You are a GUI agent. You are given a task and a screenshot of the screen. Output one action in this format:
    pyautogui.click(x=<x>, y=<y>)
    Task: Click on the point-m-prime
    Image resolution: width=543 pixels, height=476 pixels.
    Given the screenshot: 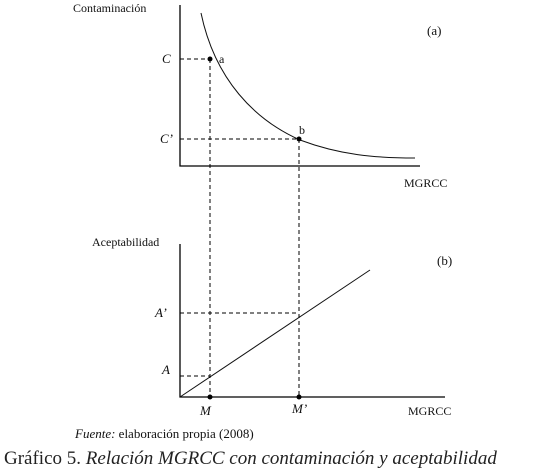 What is the action you would take?
    pyautogui.click(x=299, y=397)
    